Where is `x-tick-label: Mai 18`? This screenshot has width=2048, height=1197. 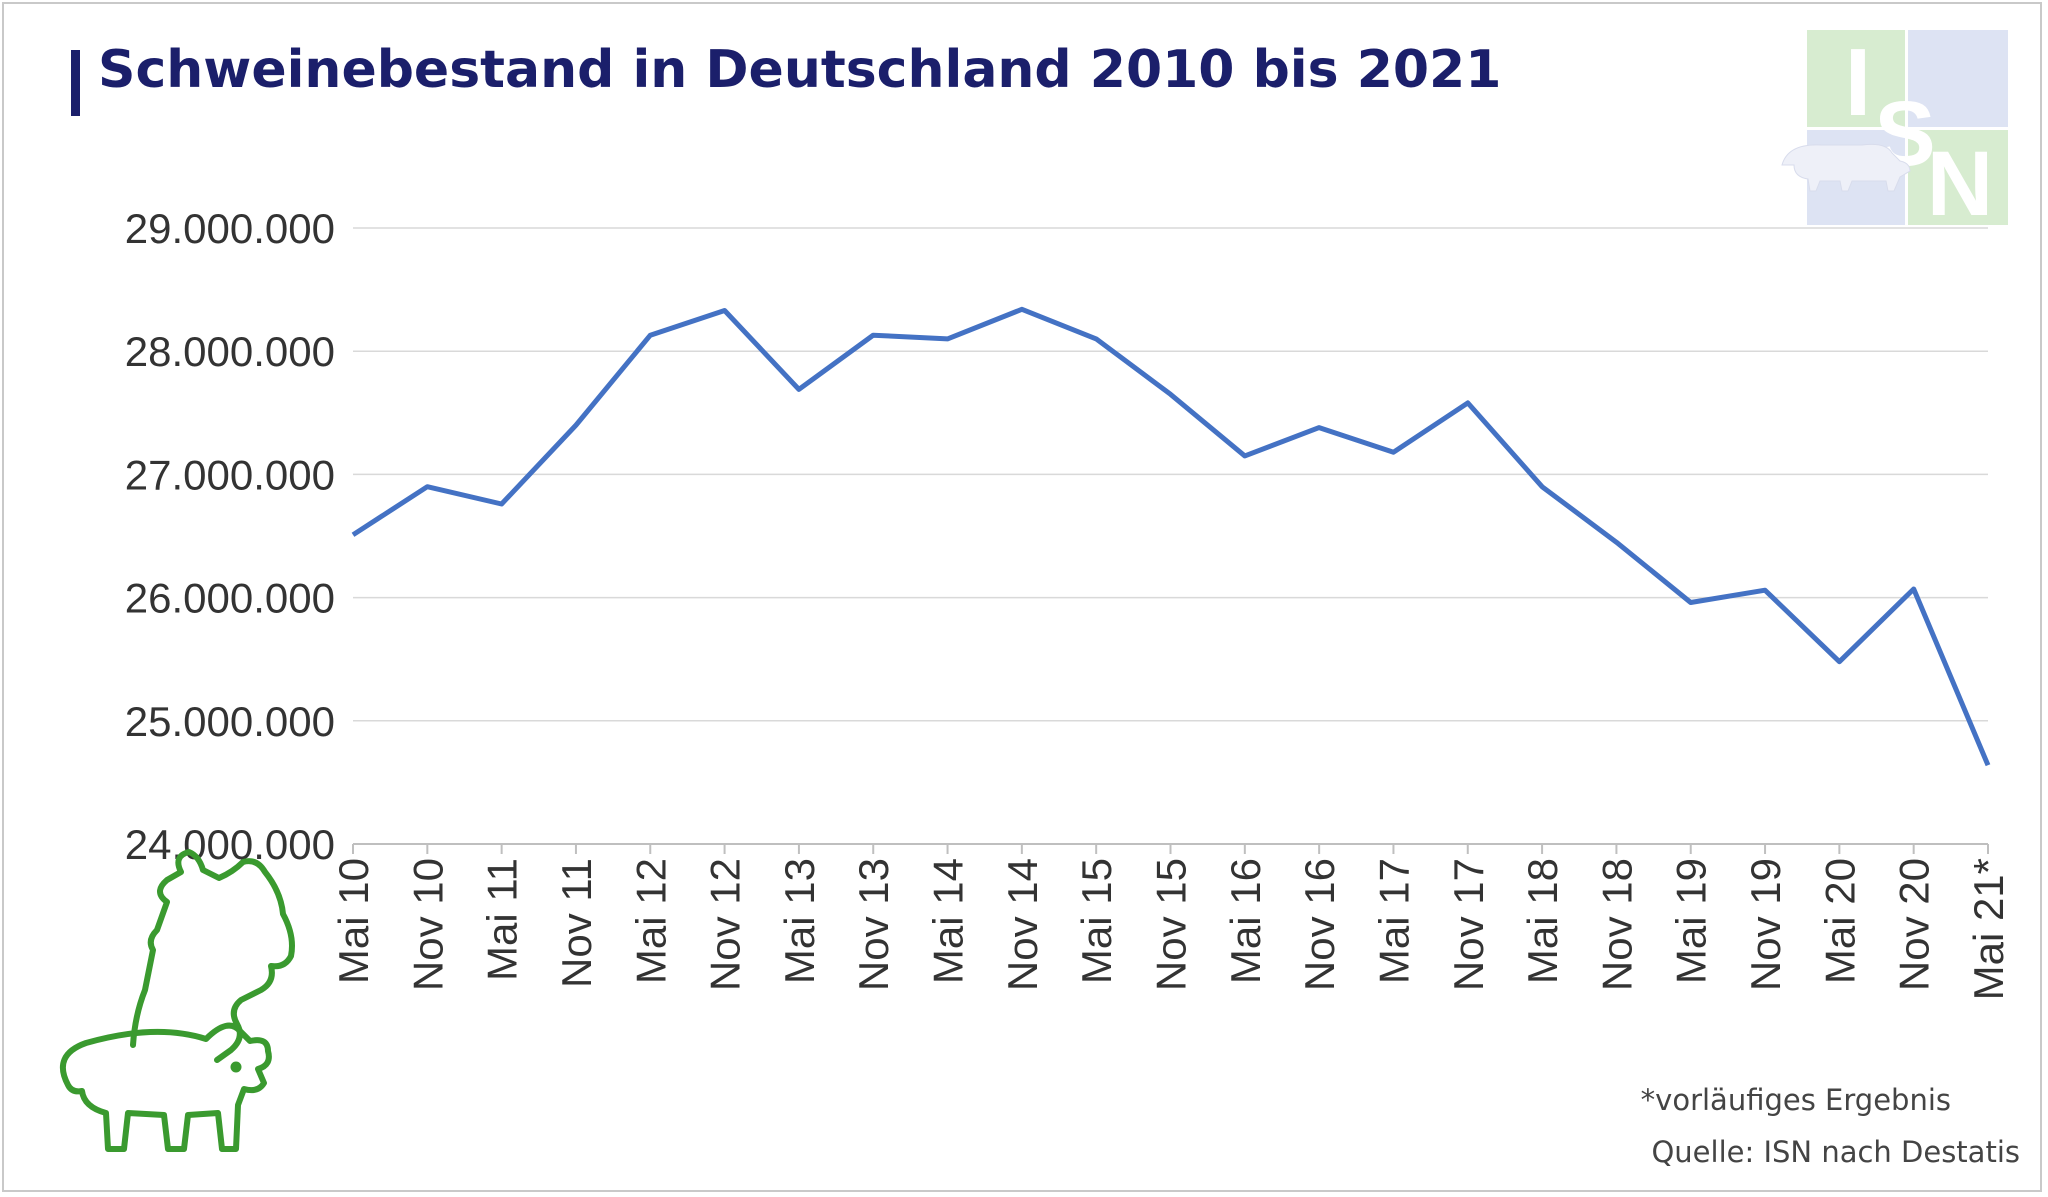 x-tick-label: Mai 18 is located at coordinates (1542, 921).